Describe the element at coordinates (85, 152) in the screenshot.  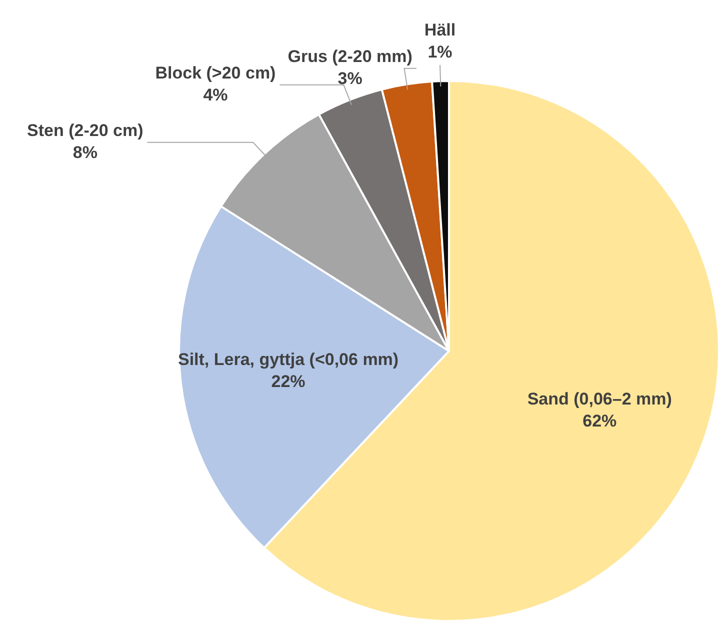
I see `data-label: 8%` at that location.